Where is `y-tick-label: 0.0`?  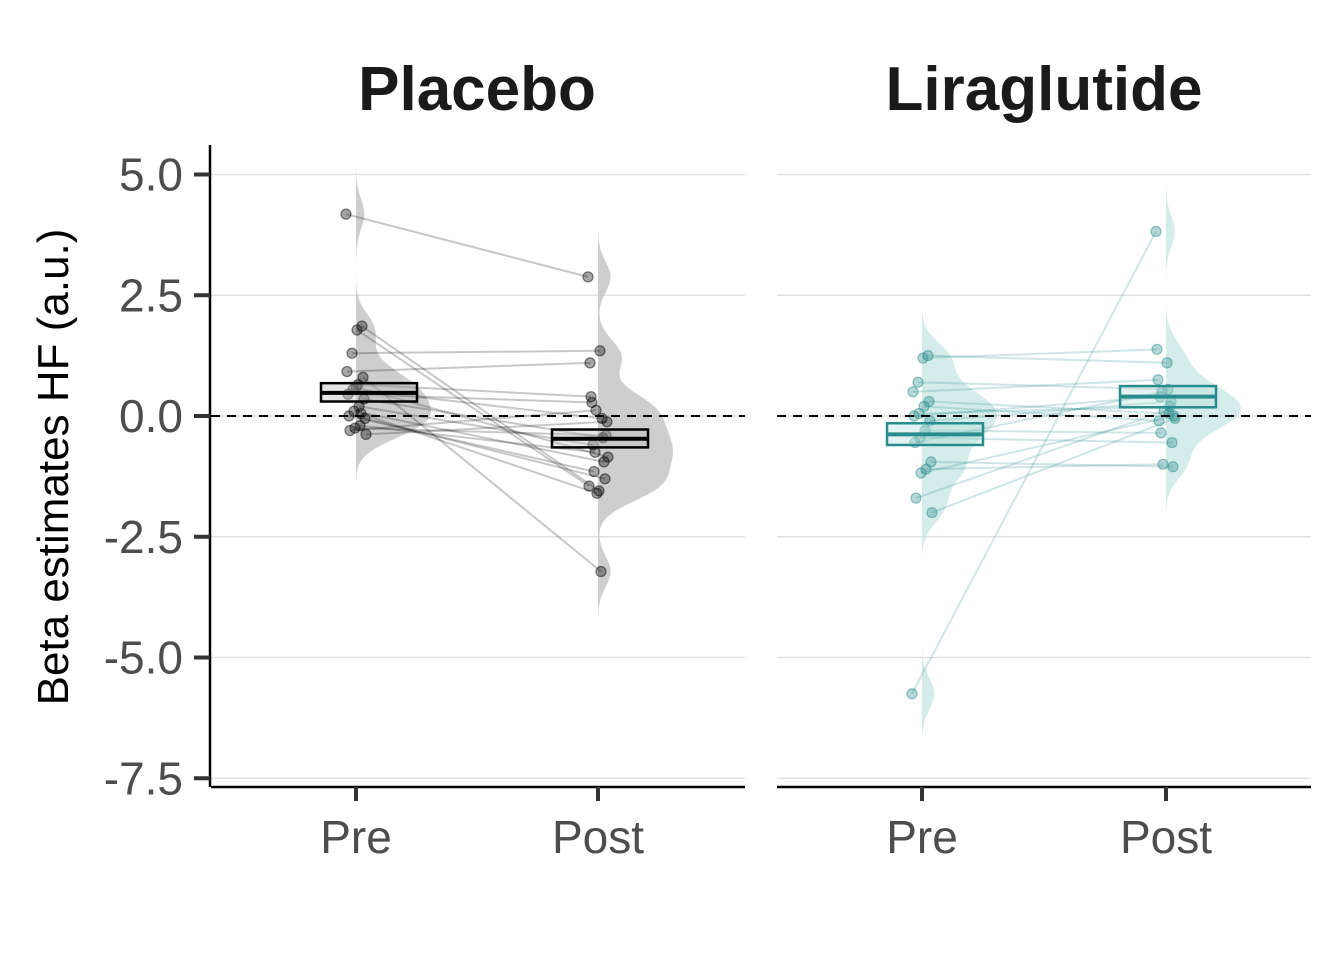 y-tick-label: 0.0 is located at coordinates (151, 416).